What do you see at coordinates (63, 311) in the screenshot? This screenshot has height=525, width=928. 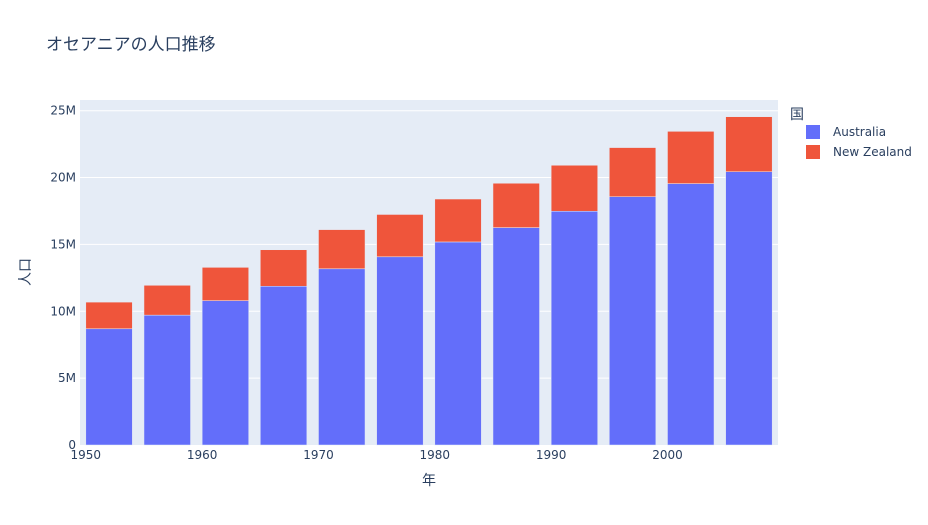 I see `y-tick-label: 10M` at bounding box center [63, 311].